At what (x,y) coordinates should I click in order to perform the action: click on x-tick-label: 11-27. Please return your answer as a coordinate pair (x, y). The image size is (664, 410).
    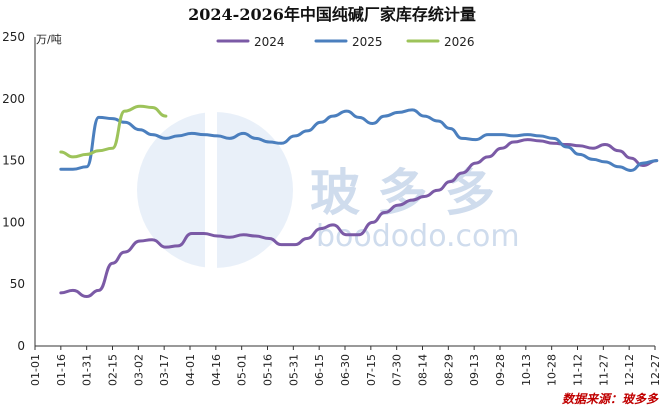
    Looking at the image, I should click on (603, 370).